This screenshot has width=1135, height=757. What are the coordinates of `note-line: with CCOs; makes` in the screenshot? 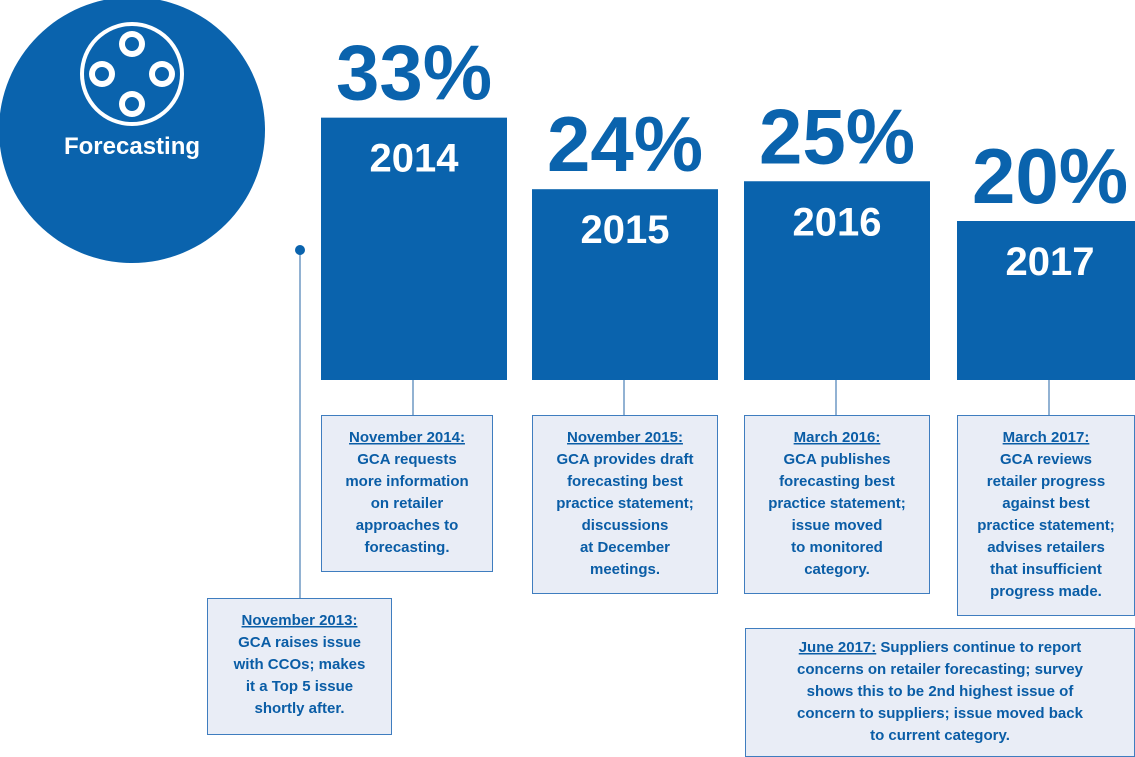 It's located at (299, 664).